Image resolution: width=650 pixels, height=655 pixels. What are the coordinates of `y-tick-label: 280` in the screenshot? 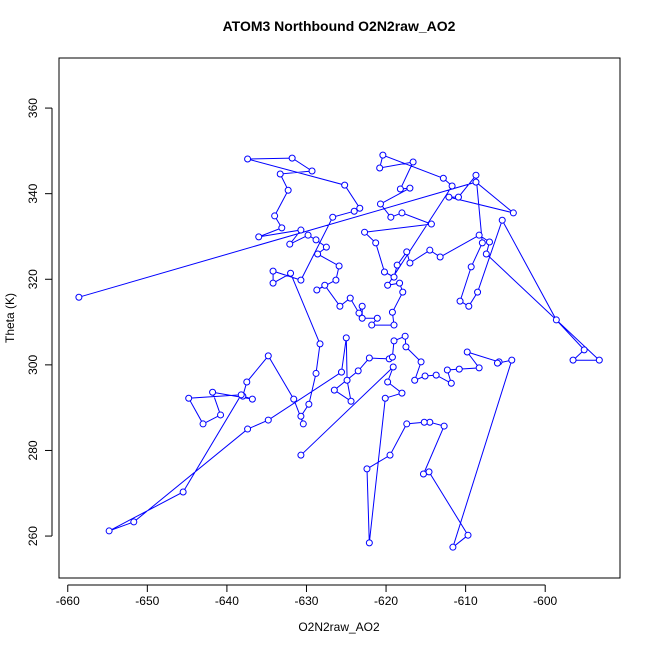 It's located at (33, 450).